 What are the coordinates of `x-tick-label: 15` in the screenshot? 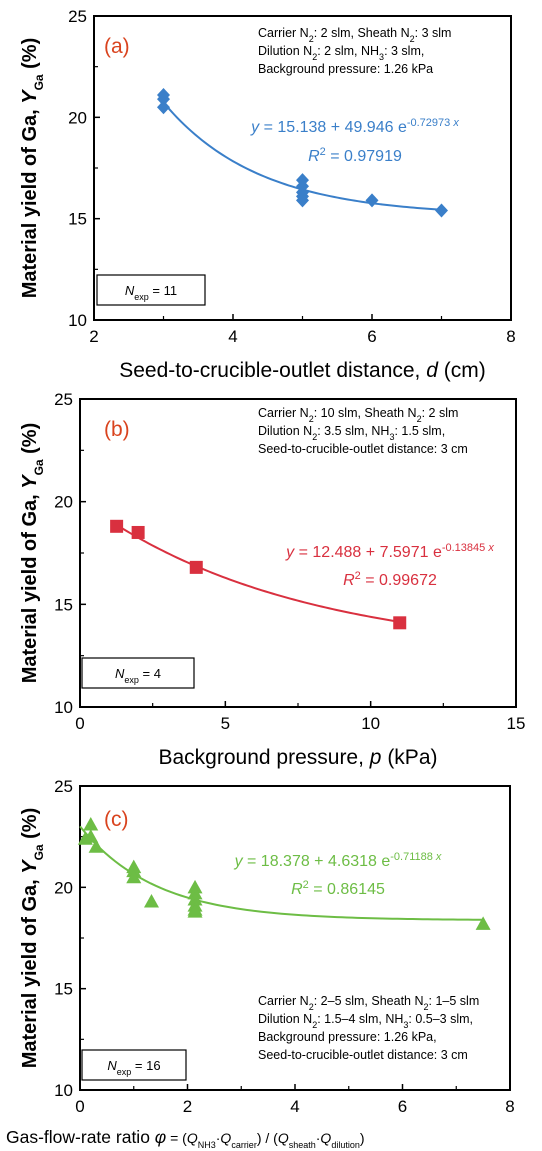 It's located at (516, 723).